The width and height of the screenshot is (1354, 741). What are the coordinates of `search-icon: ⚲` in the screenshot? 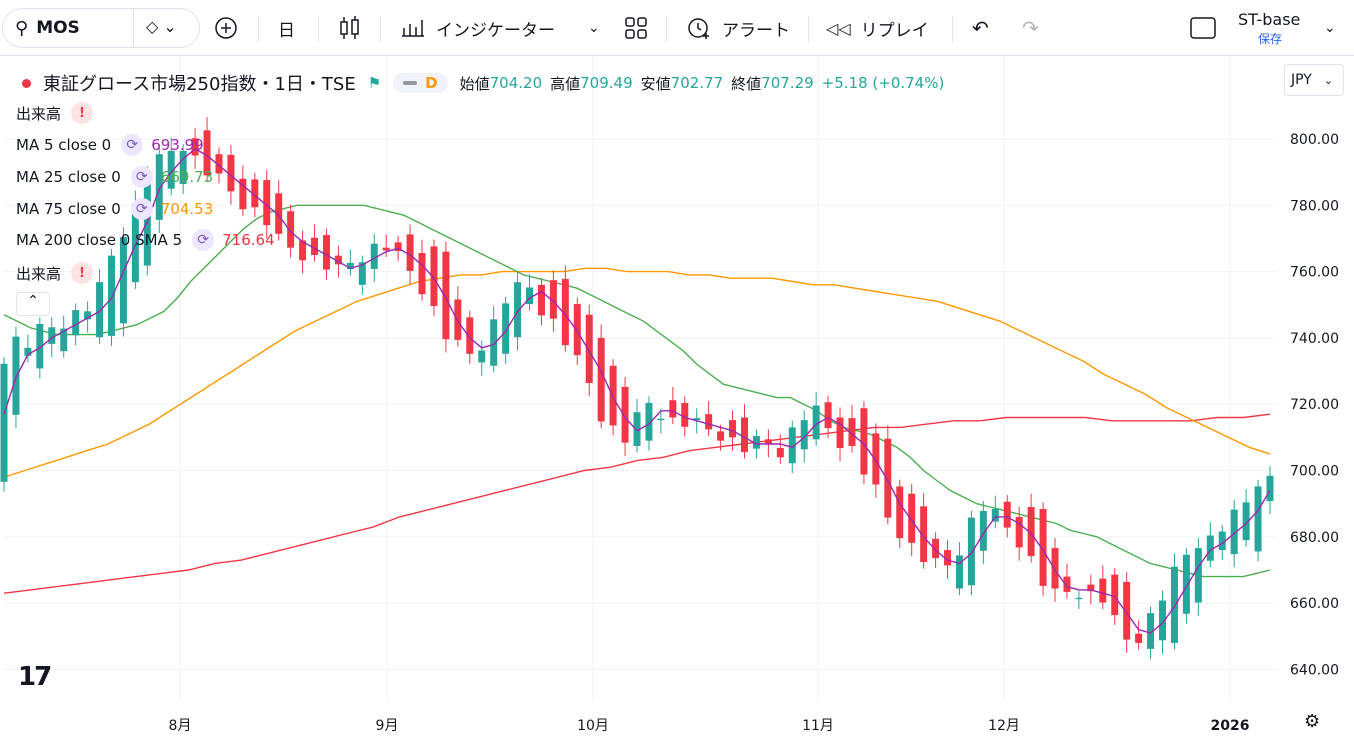 It's located at (22, 28).